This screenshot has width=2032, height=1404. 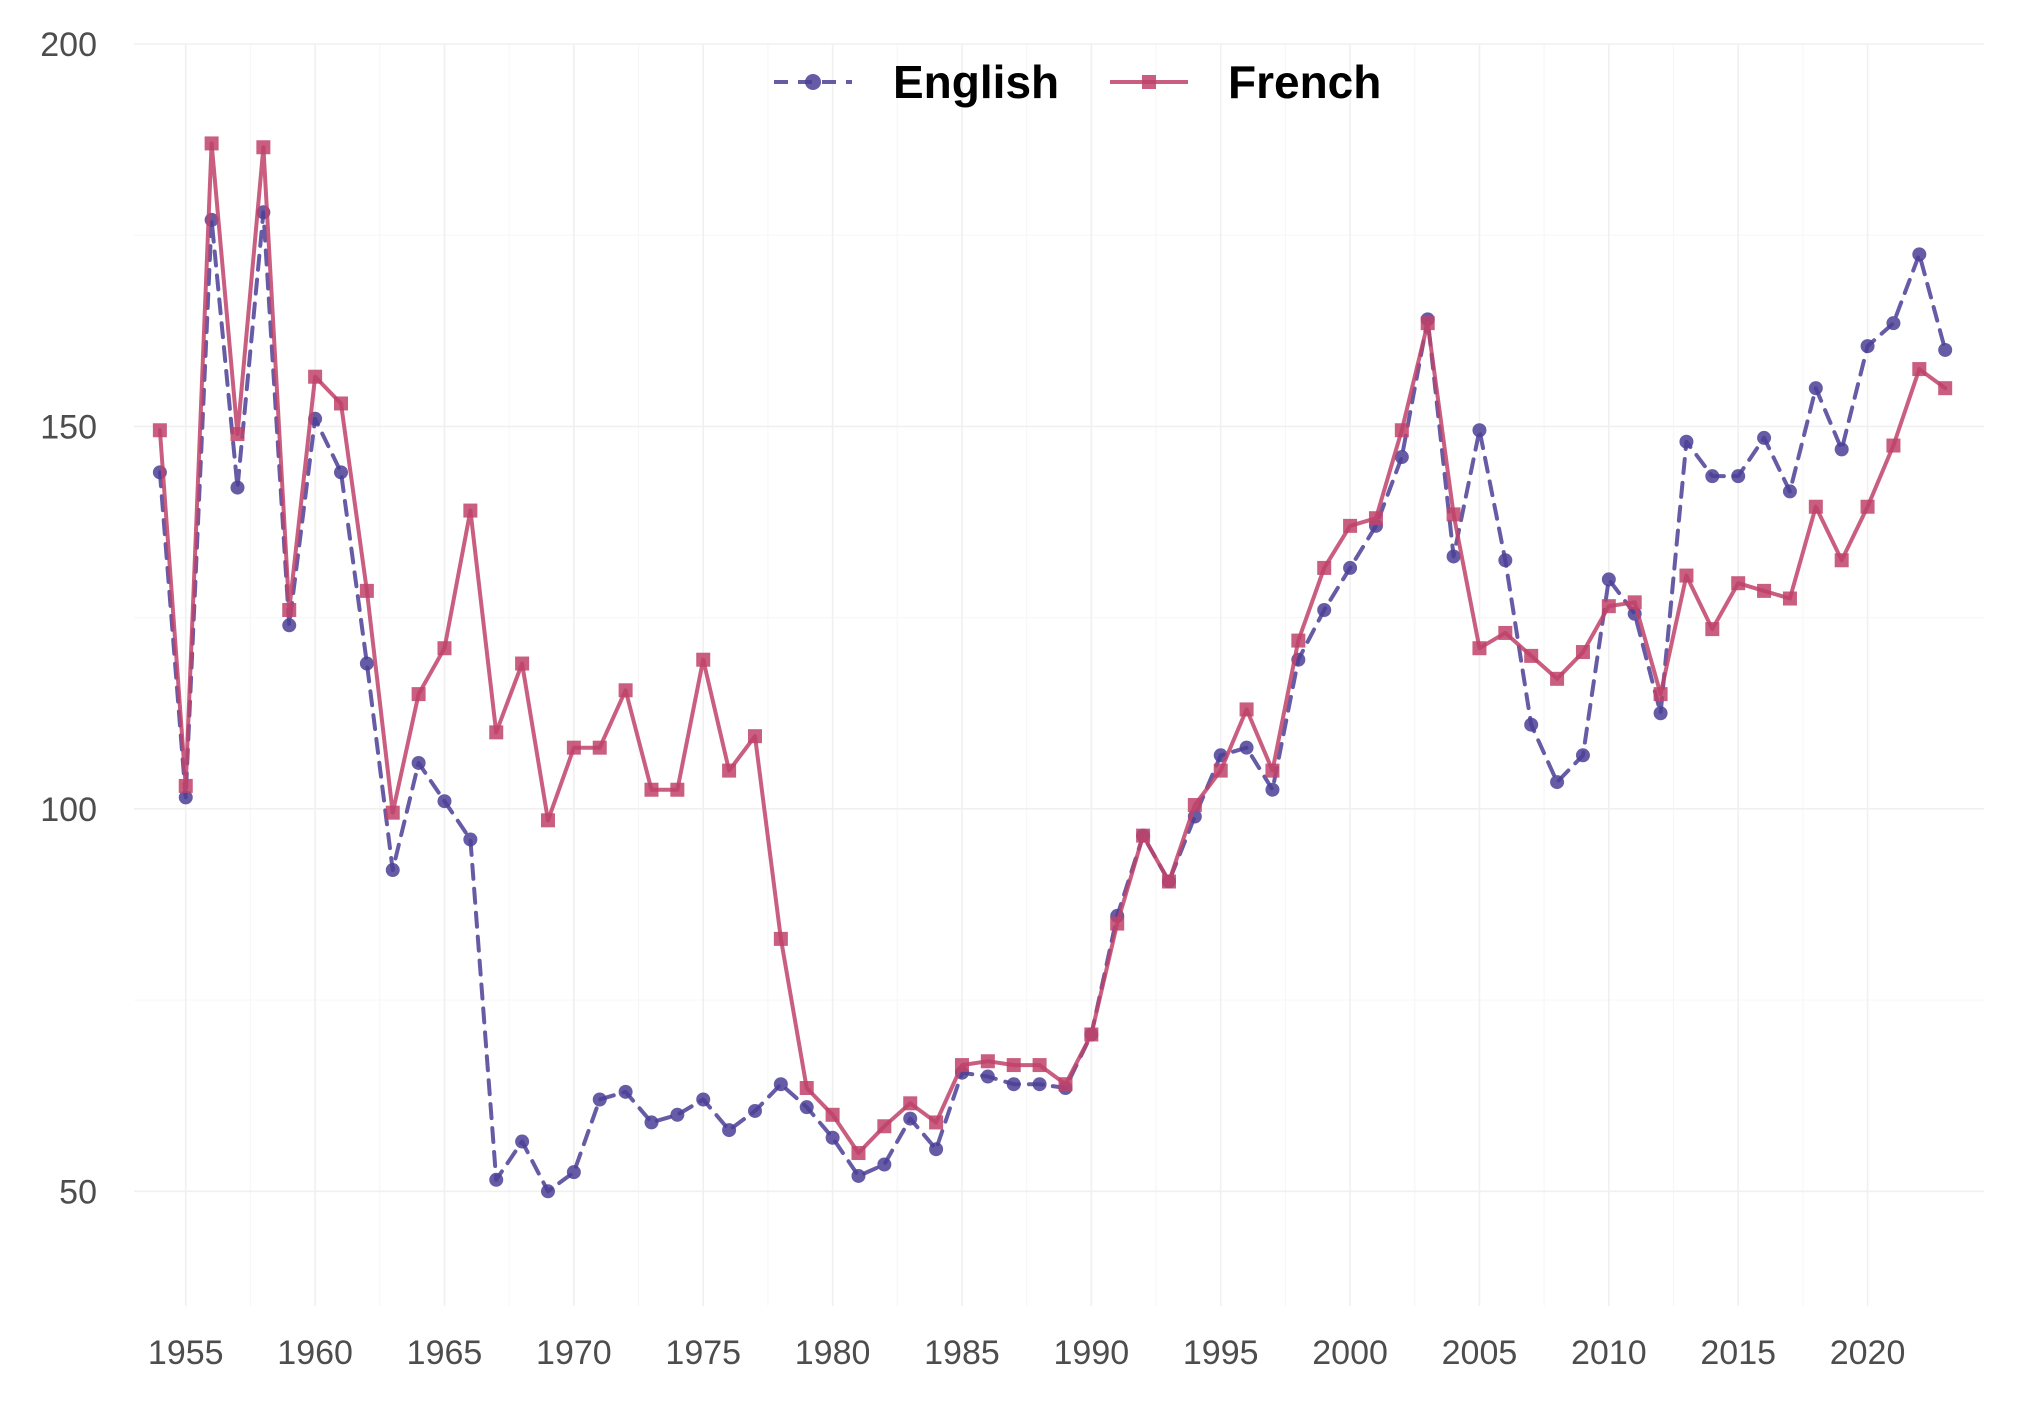 I want to click on legend-key-english-marker, so click(x=813, y=82).